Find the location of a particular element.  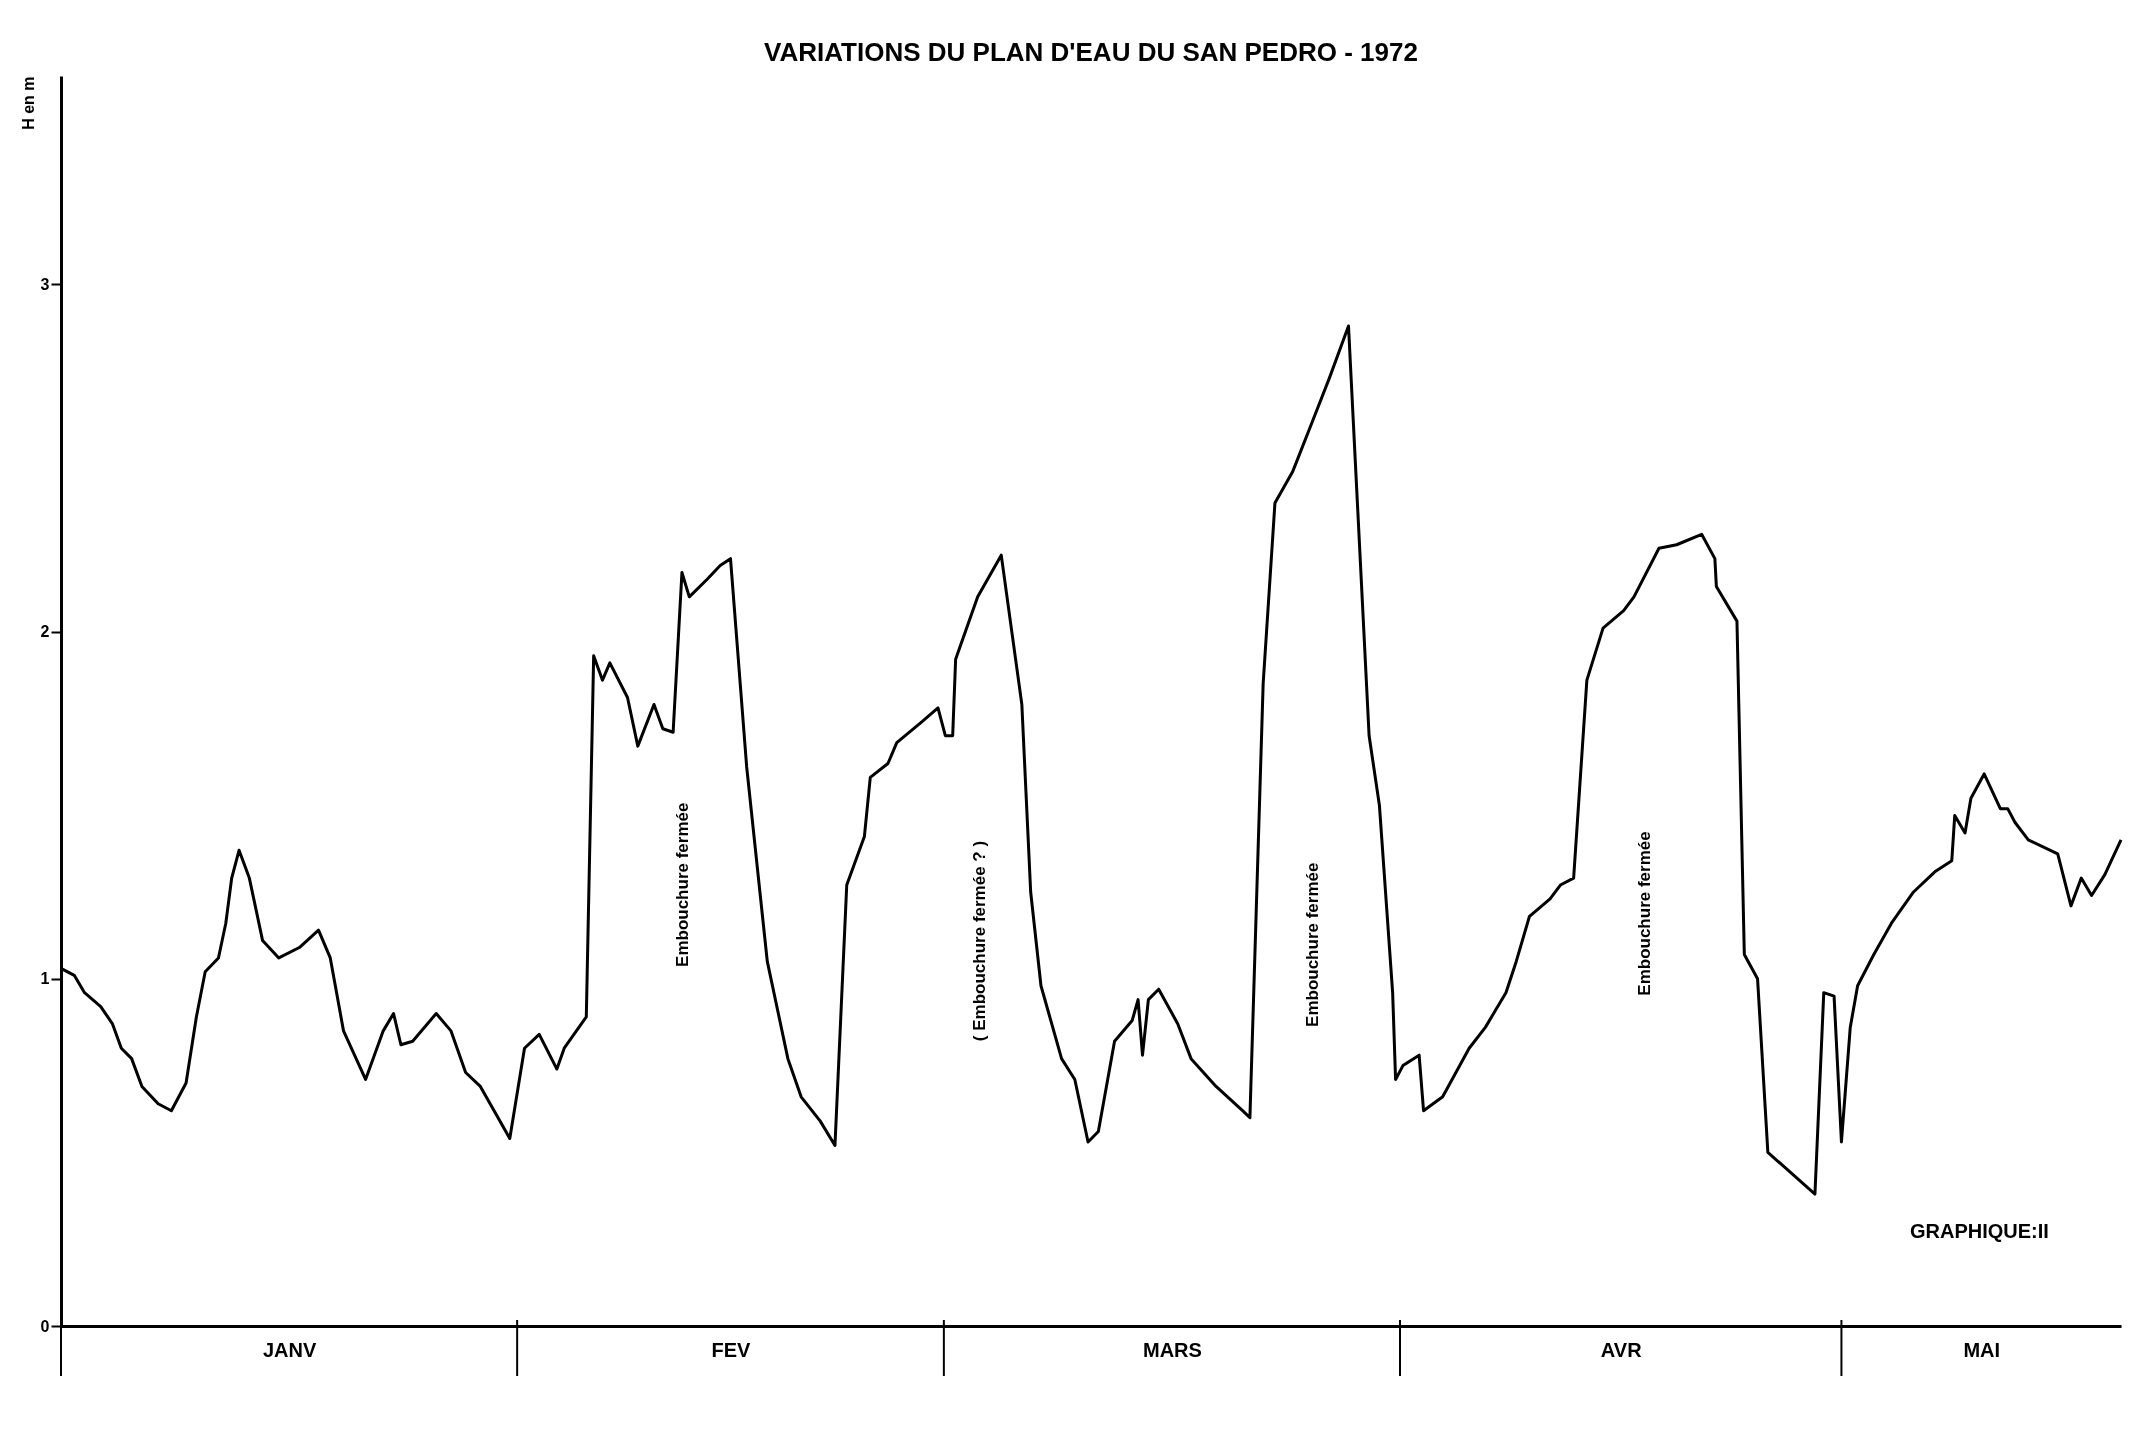

y-tick-label: 1 is located at coordinates (45, 979).